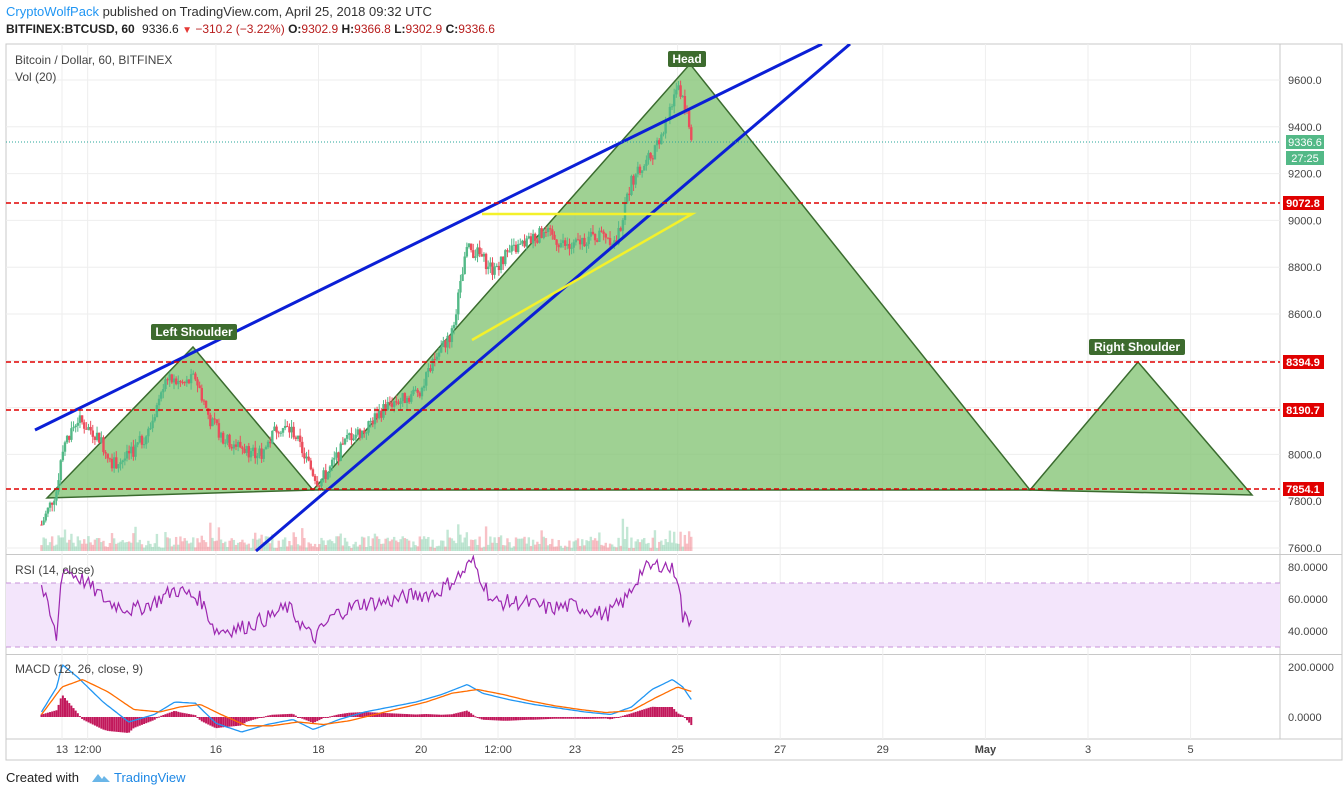 This screenshot has height=795, width=1344. I want to click on high-label: H:, so click(348, 29).